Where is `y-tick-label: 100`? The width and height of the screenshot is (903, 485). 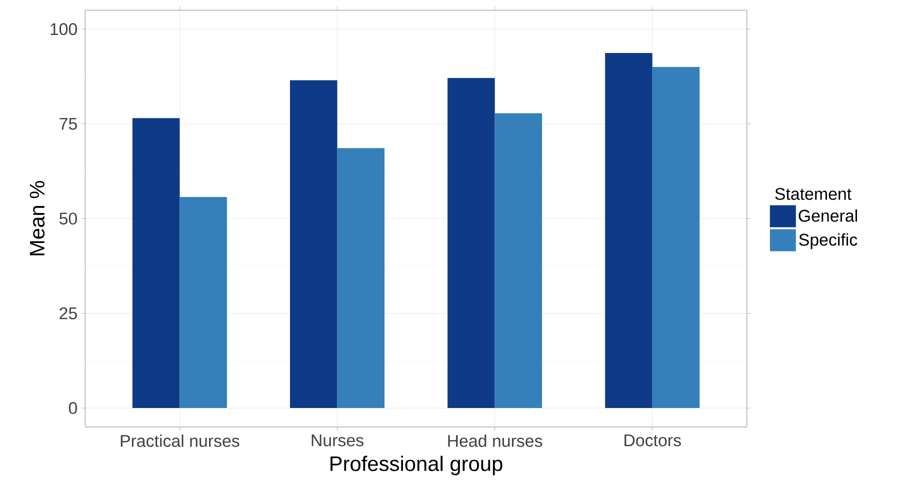 y-tick-label: 100 is located at coordinates (63, 29).